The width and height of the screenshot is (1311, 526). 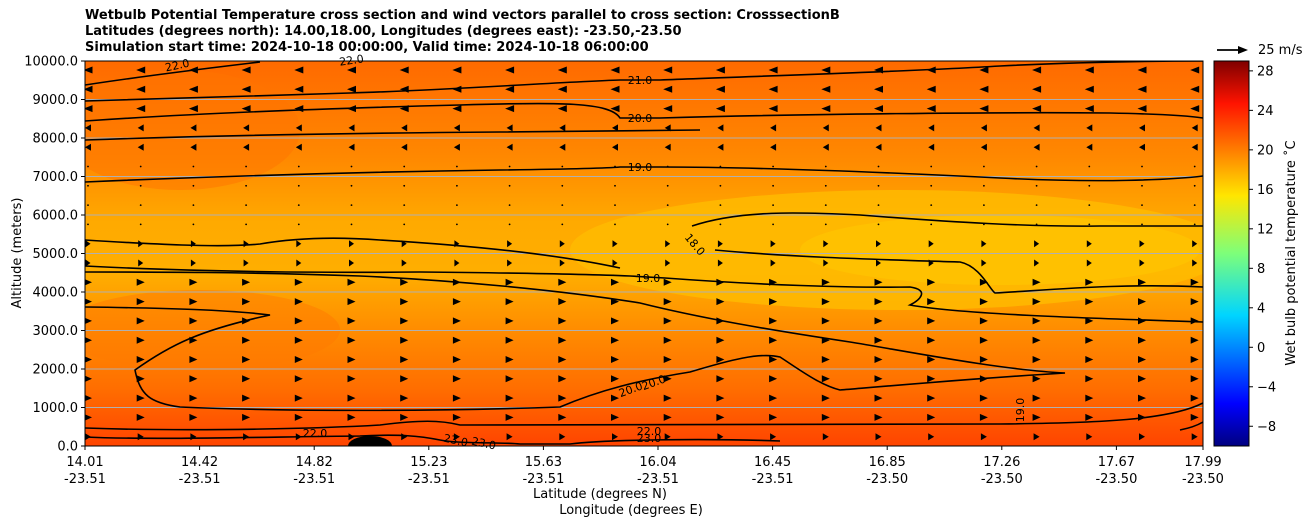 I want to click on contour-22-low, so click(x=644, y=416).